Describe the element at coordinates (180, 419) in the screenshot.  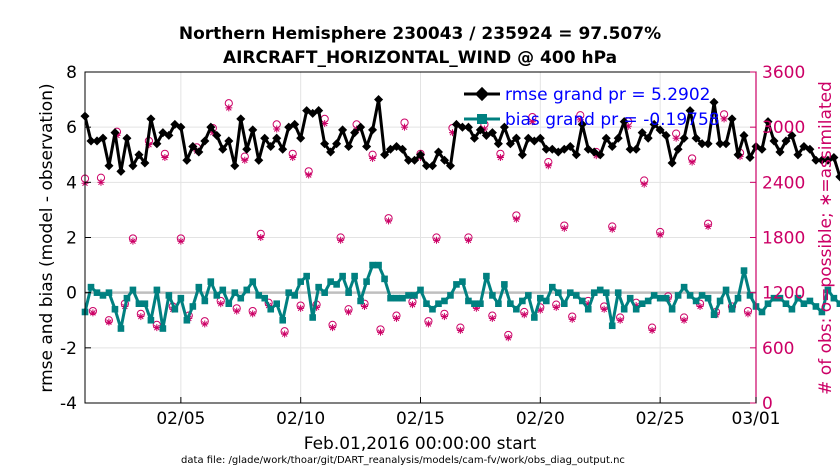
I see `tick-label-x: 02/05` at that location.